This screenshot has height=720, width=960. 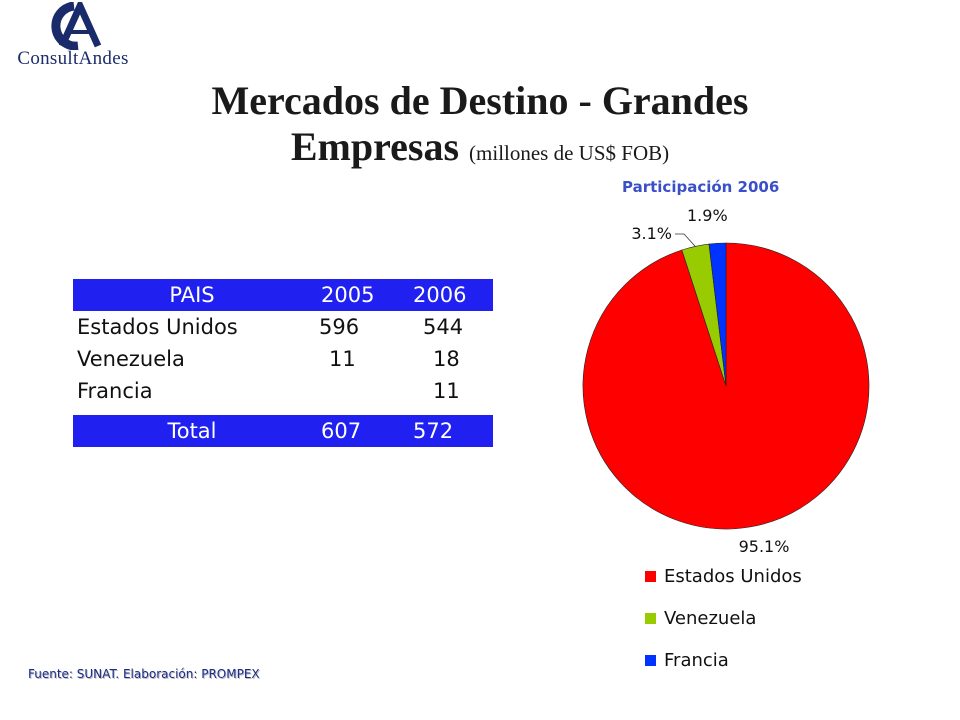 What do you see at coordinates (131, 359) in the screenshot?
I see `cell-country: Venezuela` at bounding box center [131, 359].